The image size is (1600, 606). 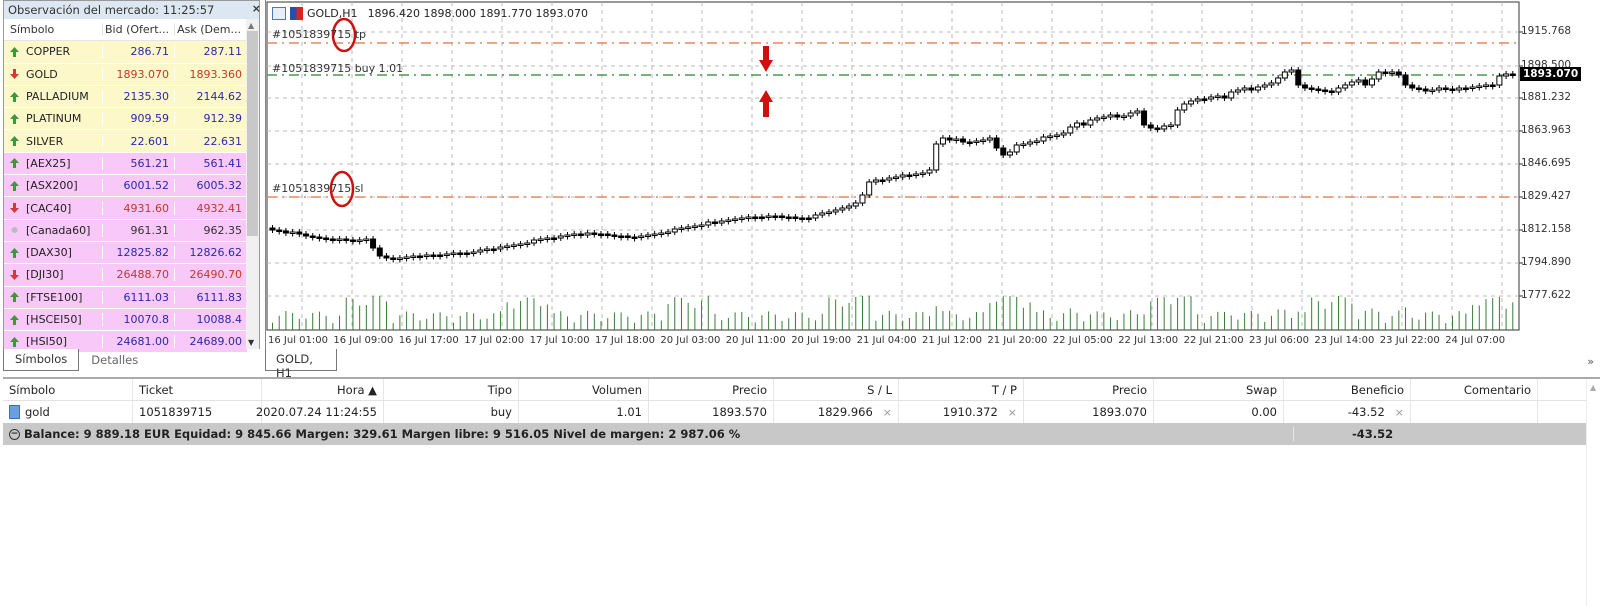 What do you see at coordinates (1546, 97) in the screenshot?
I see `price-tick: 1881.232` at bounding box center [1546, 97].